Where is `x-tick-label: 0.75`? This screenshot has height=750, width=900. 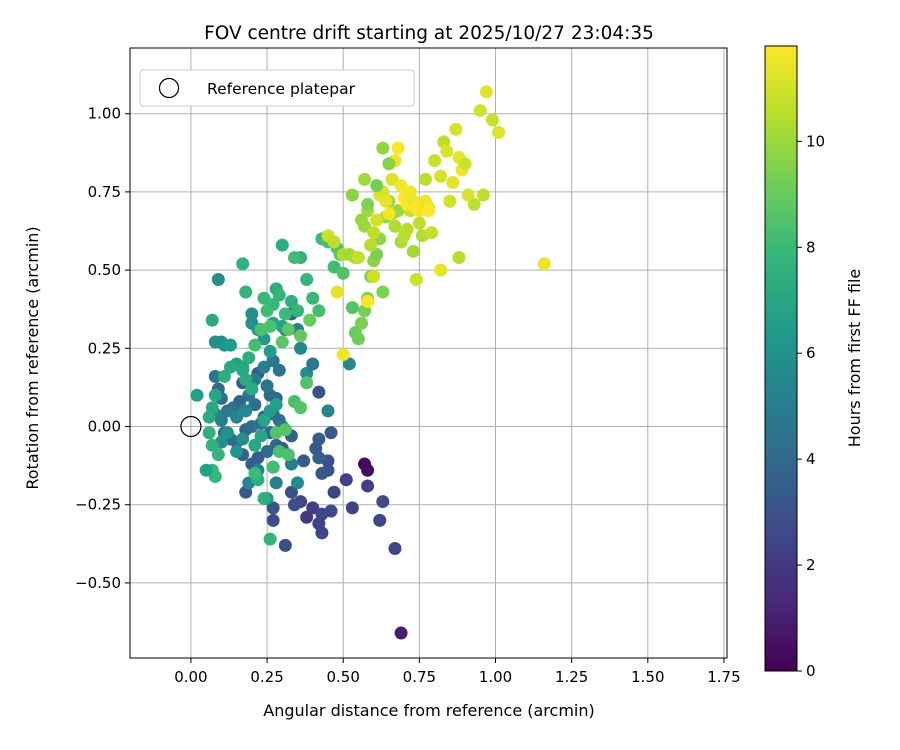 x-tick-label: 0.75 is located at coordinates (419, 677).